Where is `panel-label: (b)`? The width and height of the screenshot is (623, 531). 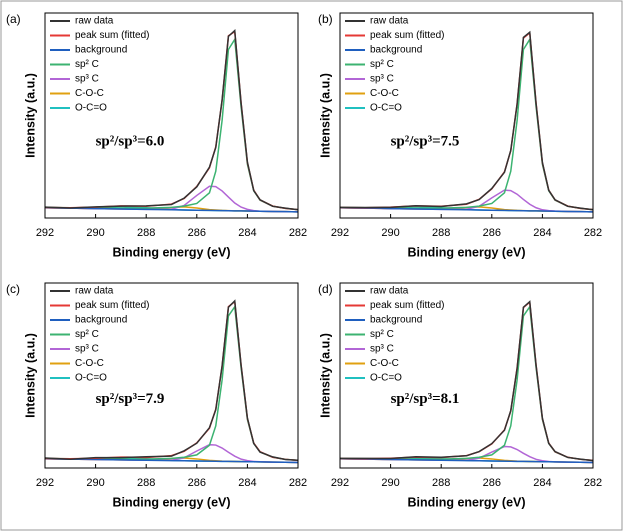 panel-label: (b) is located at coordinates (325, 19).